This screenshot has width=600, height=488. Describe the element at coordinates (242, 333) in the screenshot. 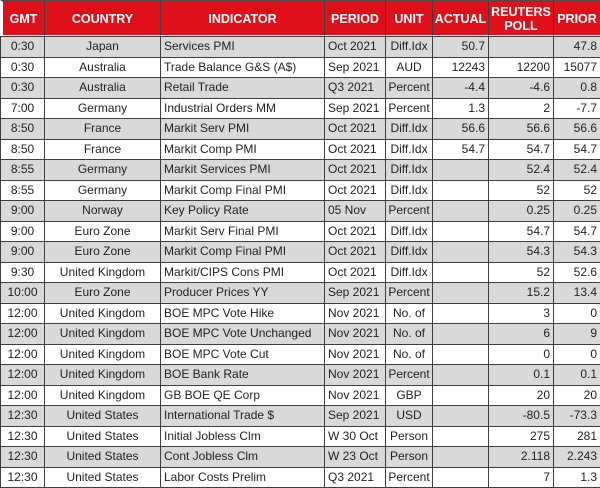

I see `cell-indicator: BOE MPC Vote Unchanged` at that location.